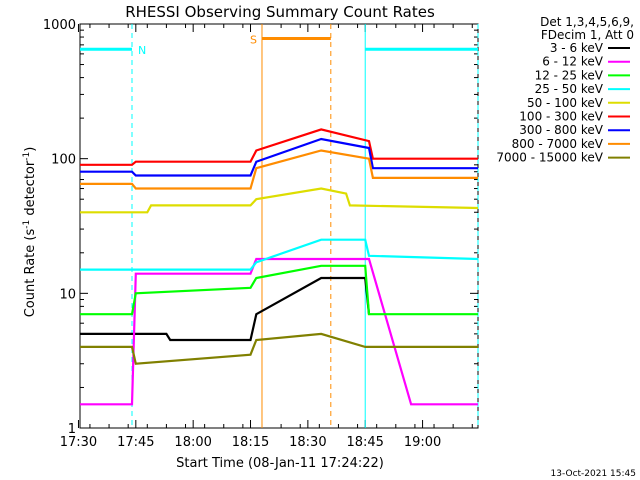  I want to click on y-axis-label: Count Rate (s-1 detector-1), so click(30, 232).